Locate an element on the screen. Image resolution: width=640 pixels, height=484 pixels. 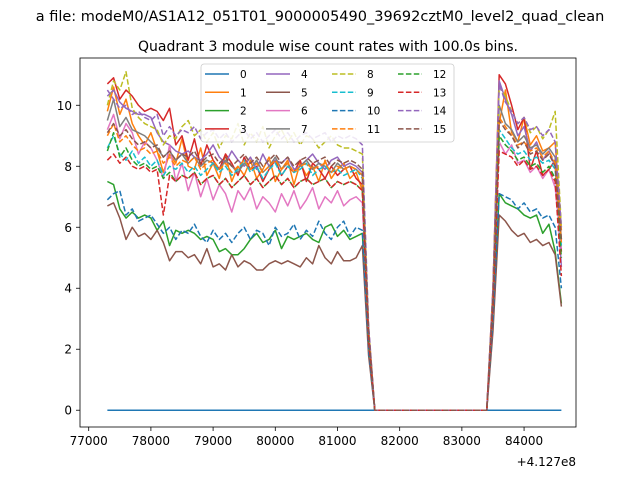
y-tick-label: 4 is located at coordinates (68, 289).